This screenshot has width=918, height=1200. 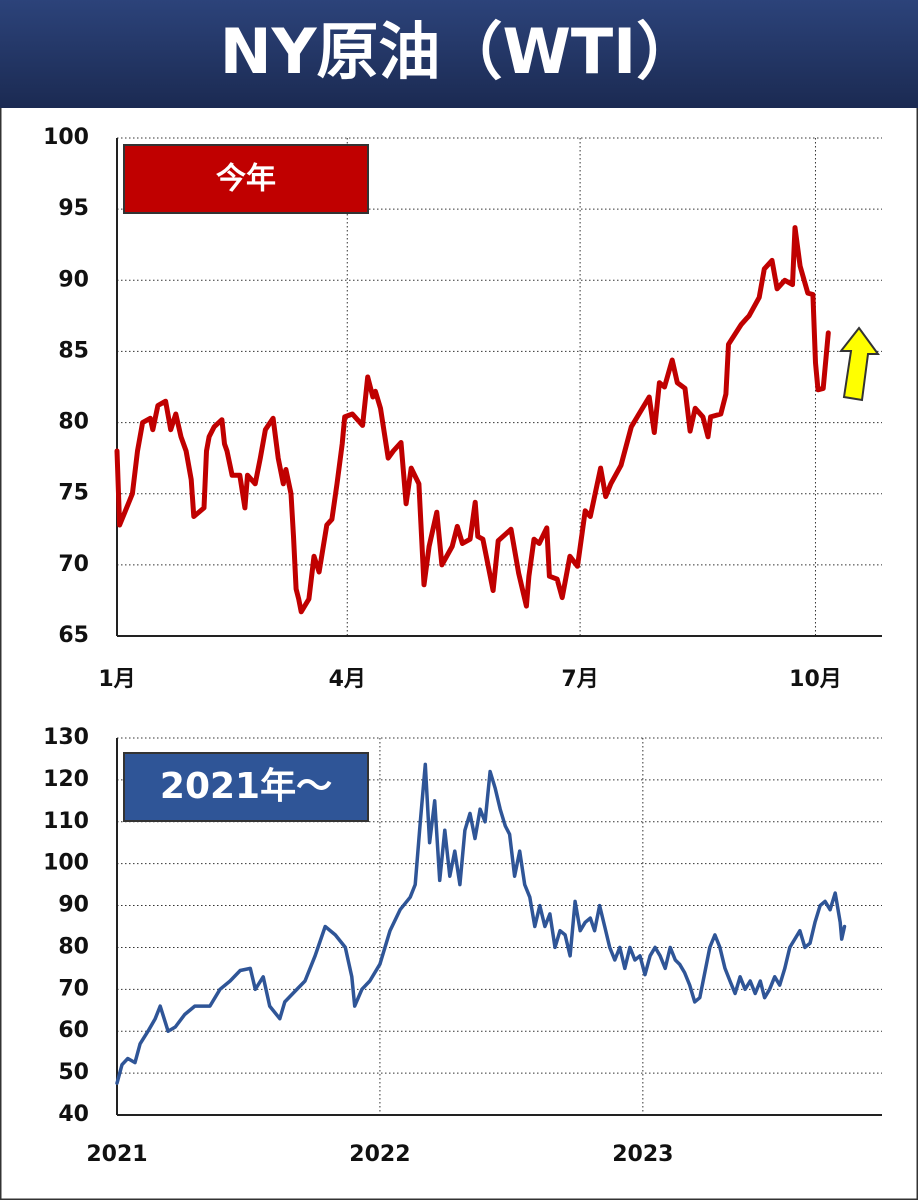 I want to click on x-tick-label: 2023, so click(x=642, y=1154).